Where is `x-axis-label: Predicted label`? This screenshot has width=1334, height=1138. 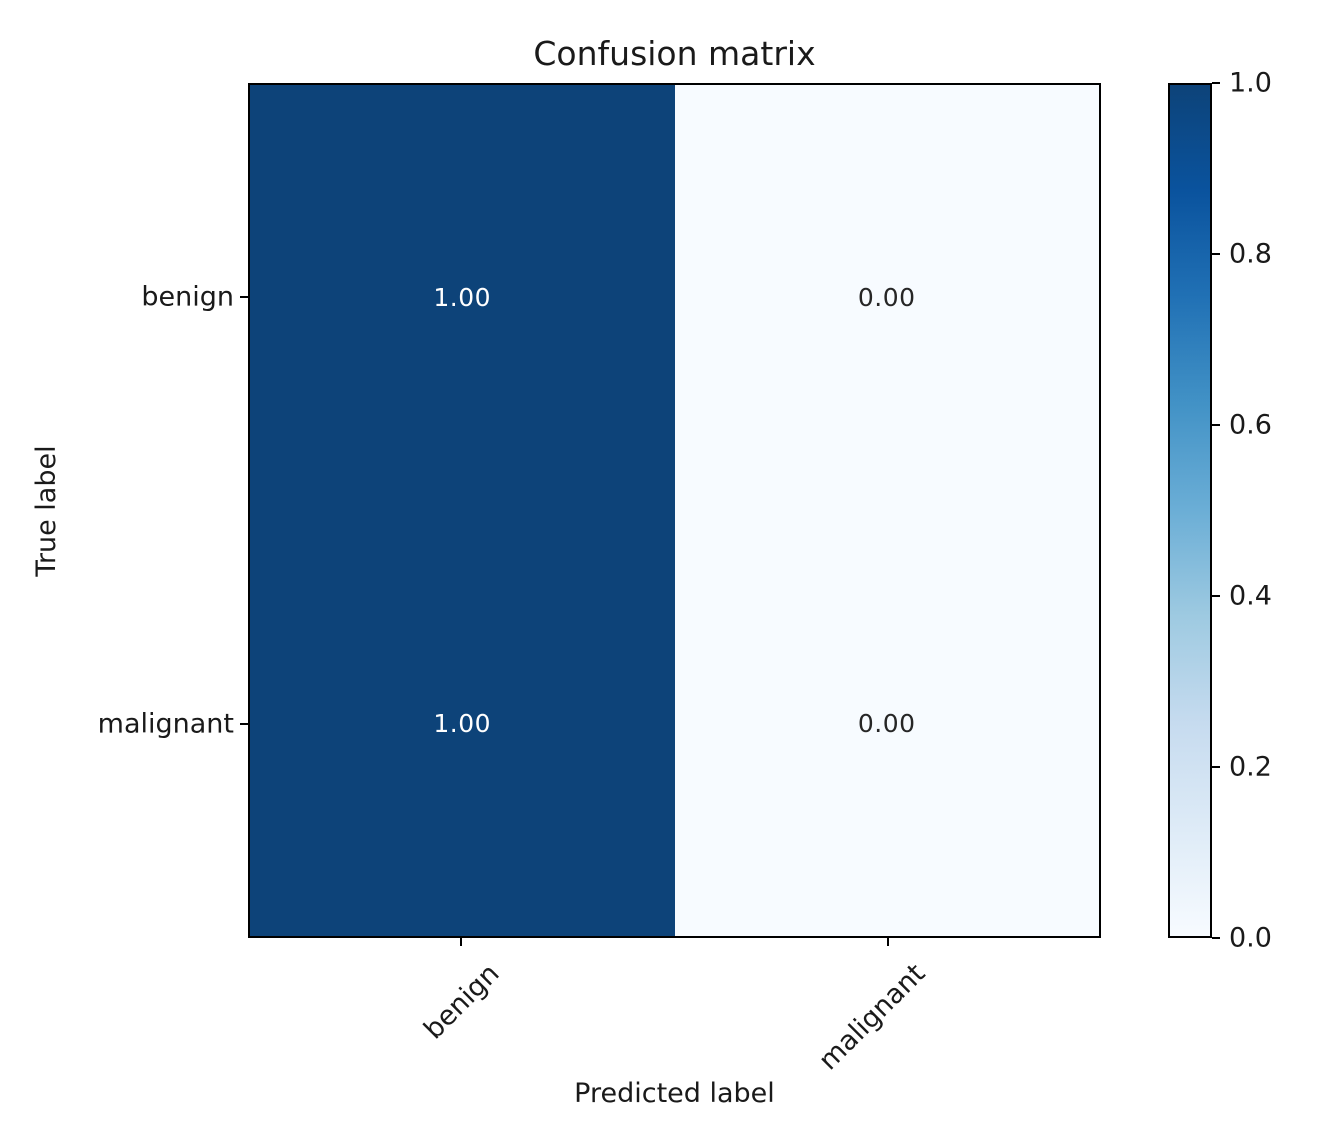
x-axis-label: Predicted label is located at coordinates (674, 1093).